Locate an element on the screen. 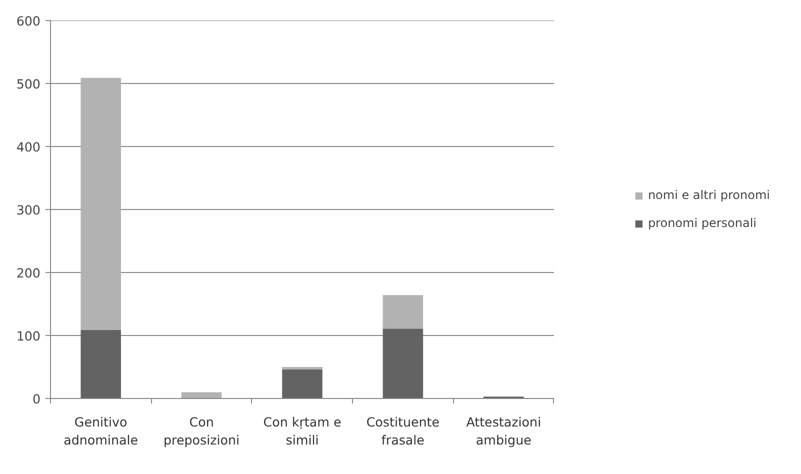  x-tick-label: Con kṛtam e simili is located at coordinates (302, 431).